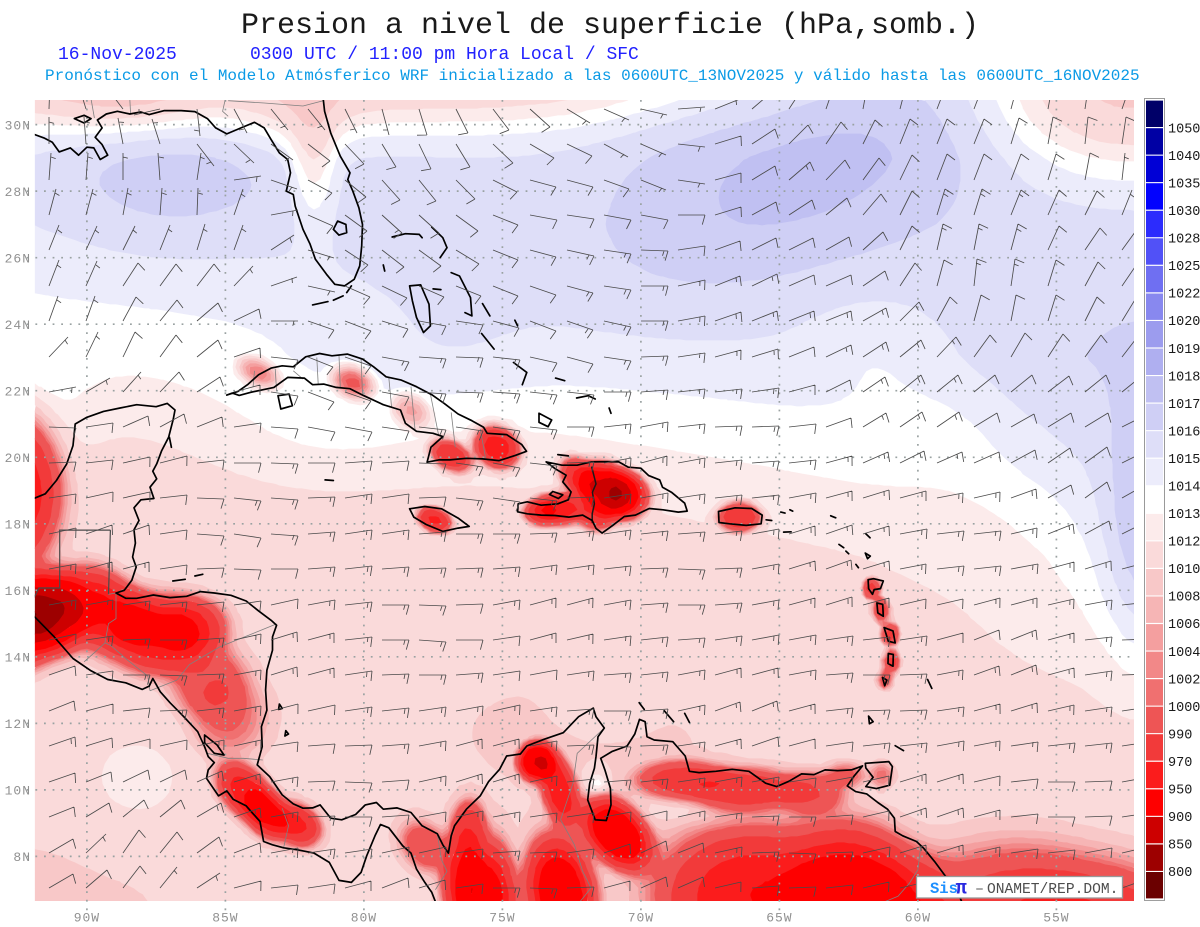  Describe the element at coordinates (18, 724) in the screenshot. I see `svg-text: 12N` at that location.